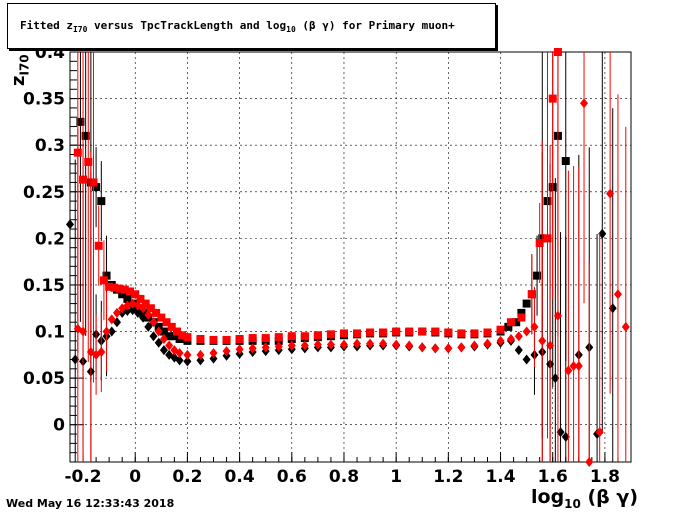 This screenshot has width=700, height=514. I want to click on x-tick-label: 0.6, so click(292, 477).